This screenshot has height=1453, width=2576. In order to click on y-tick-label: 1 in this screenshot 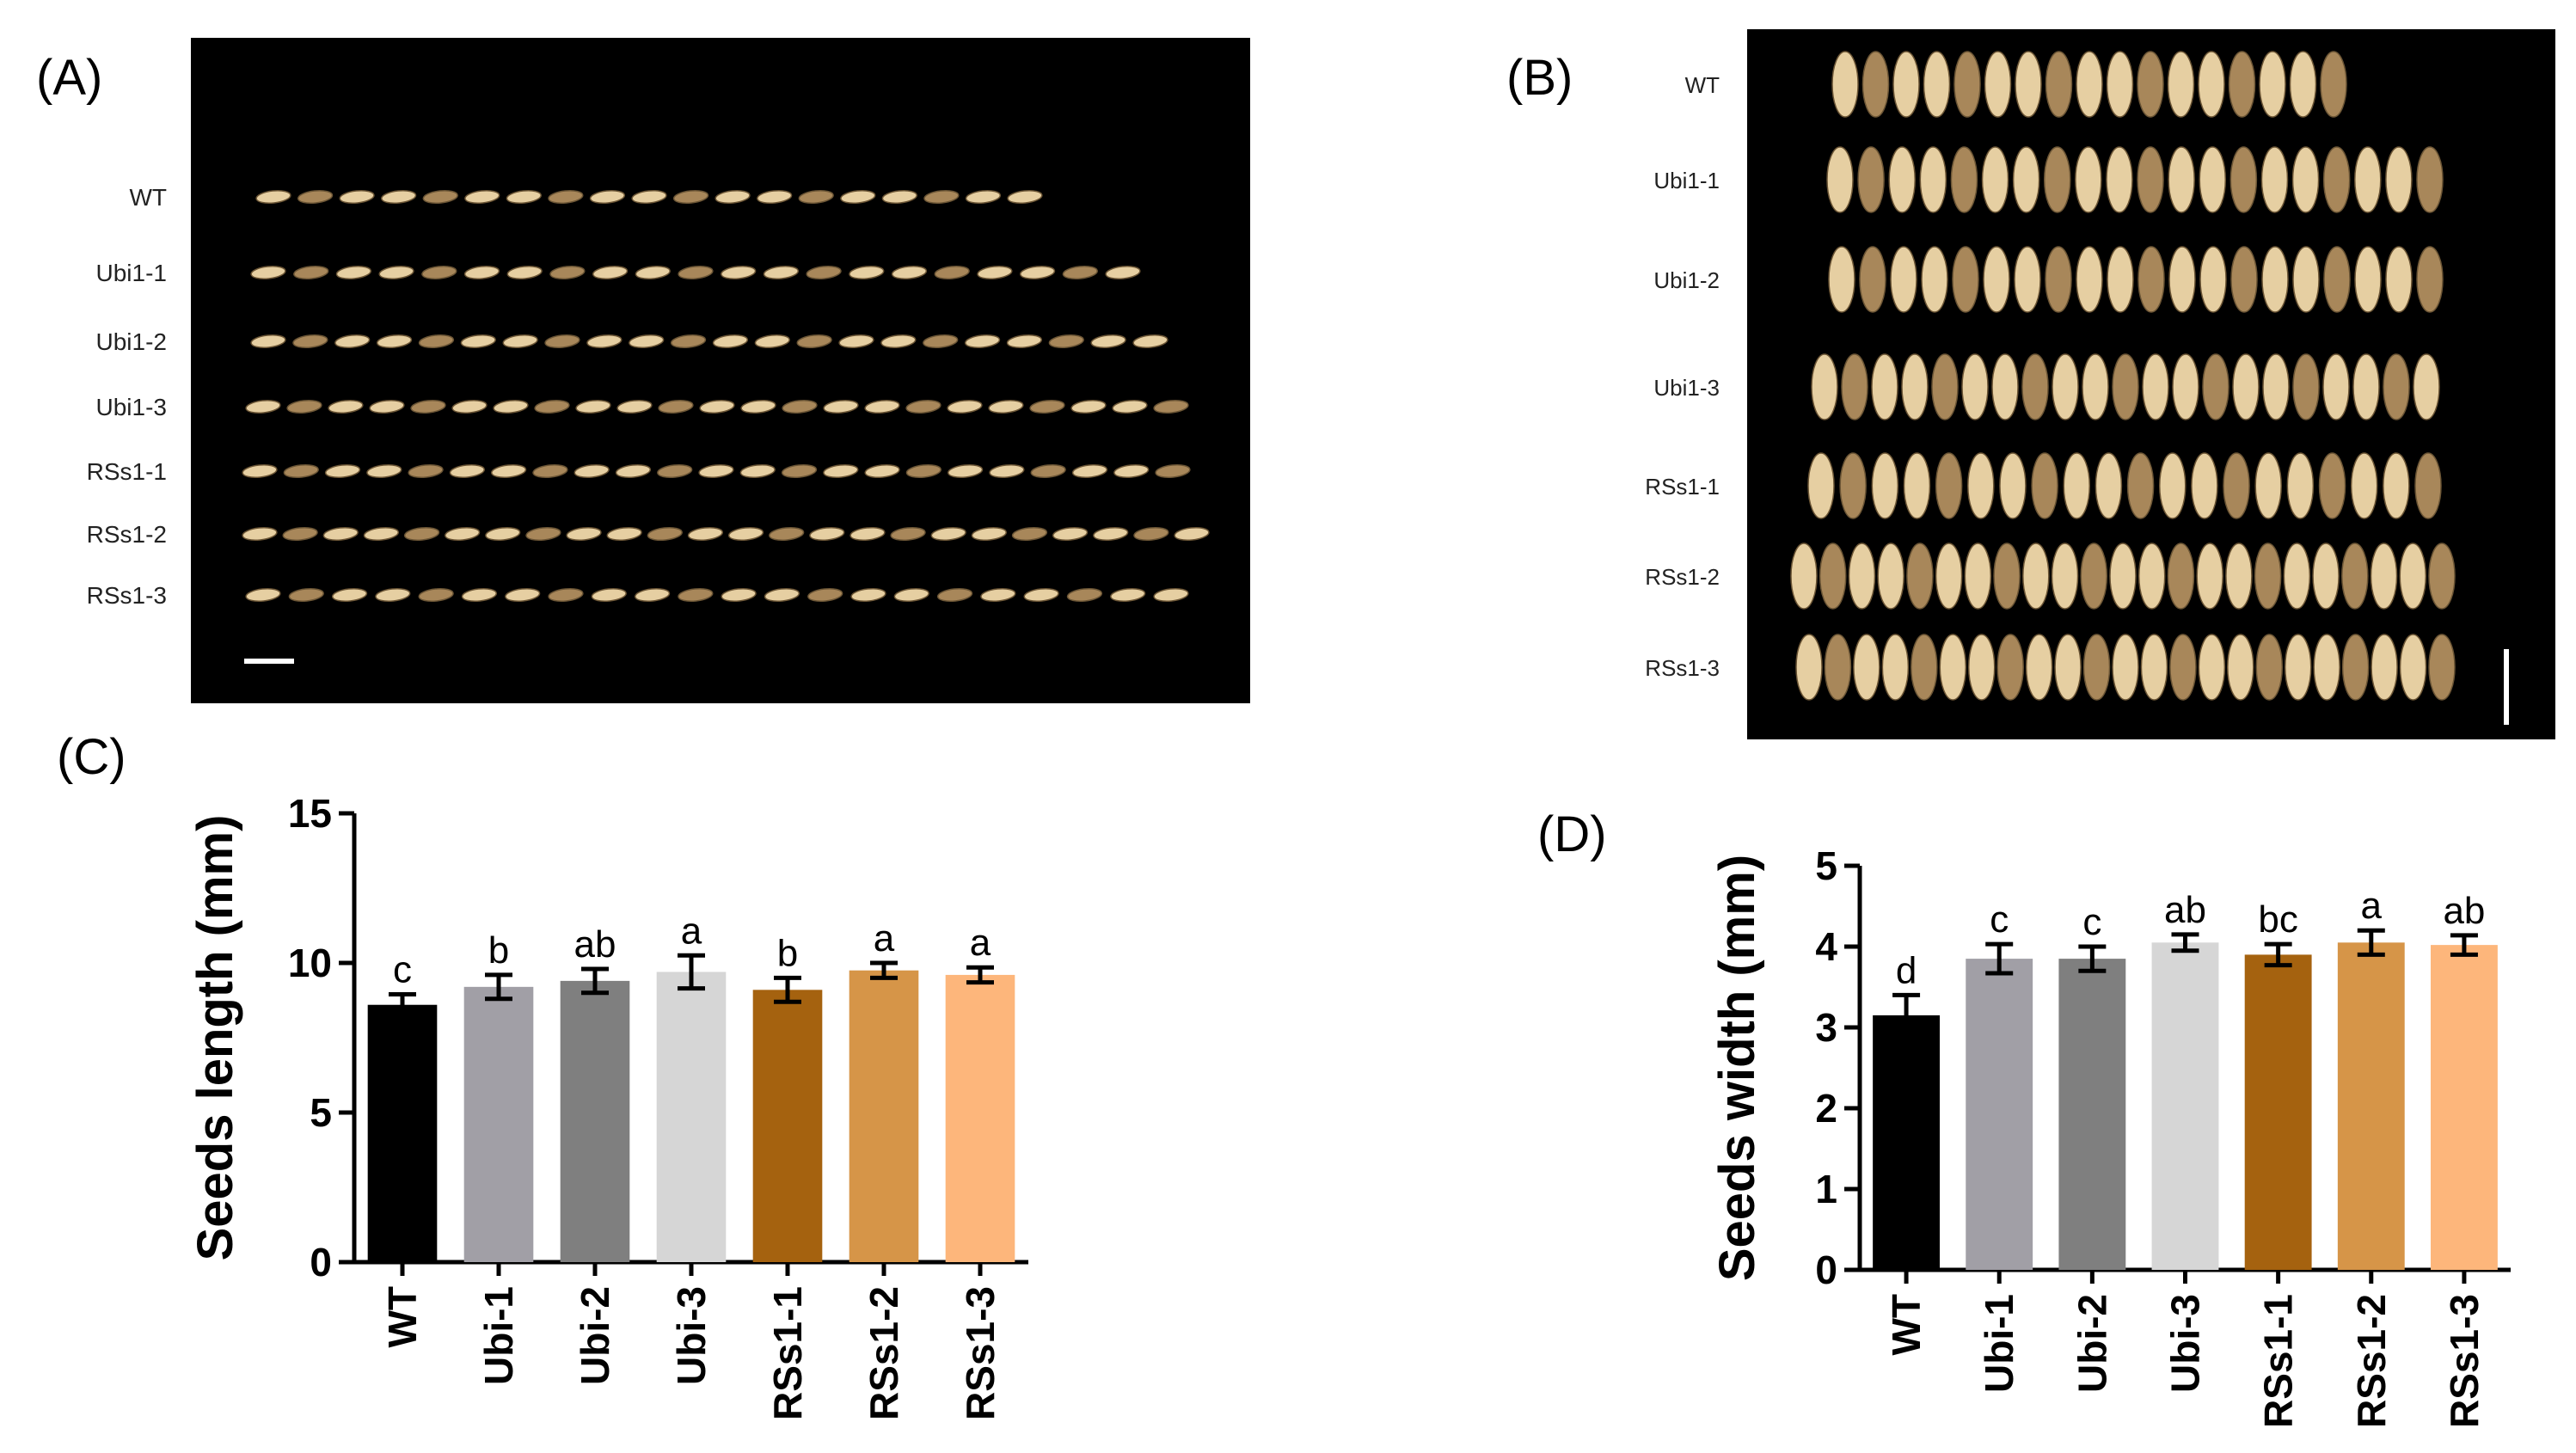, I will do `click(1826, 1189)`.